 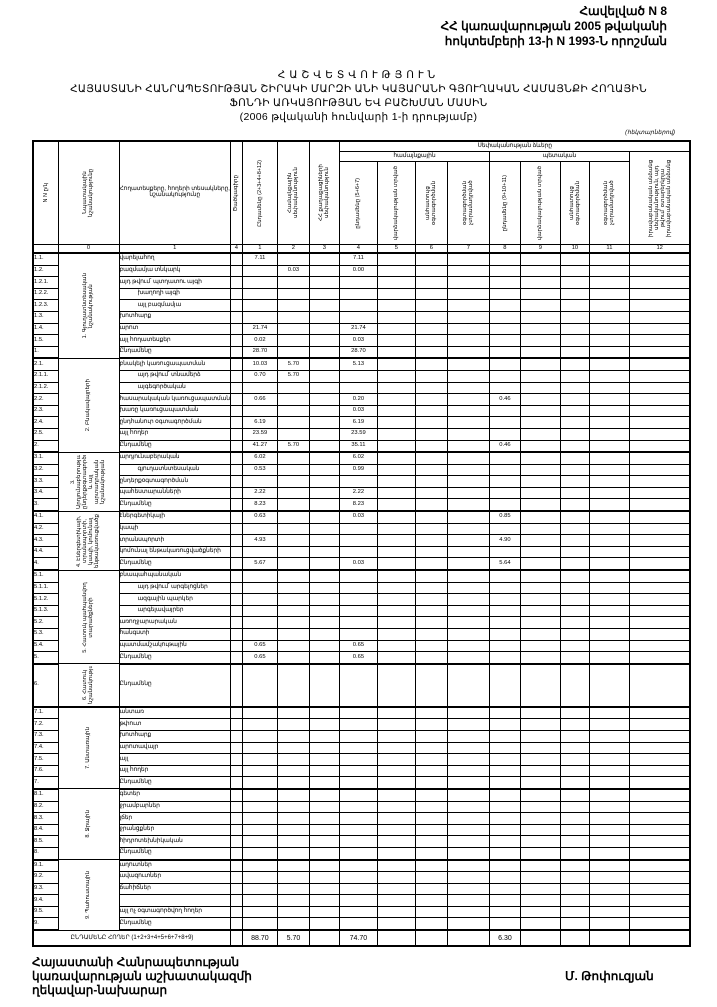 What do you see at coordinates (45, 622) in the screenshot?
I see `row-number: 5.2.` at bounding box center [45, 622].